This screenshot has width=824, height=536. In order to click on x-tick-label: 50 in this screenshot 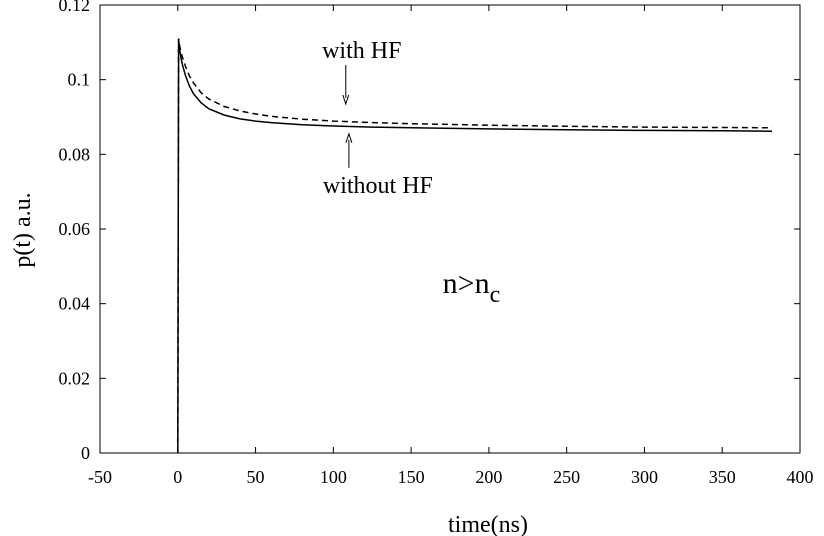, I will do `click(256, 477)`.